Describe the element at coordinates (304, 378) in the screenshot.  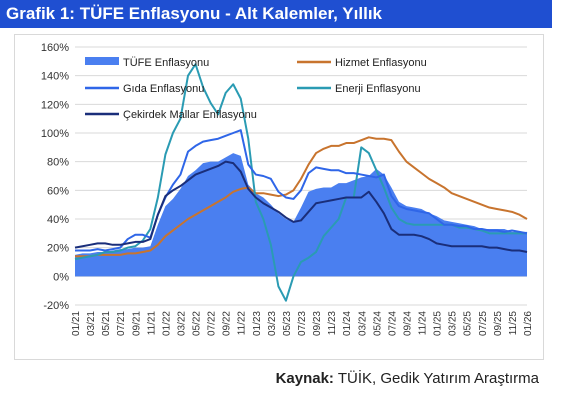
I see `source-label: Kaynak:` at that location.